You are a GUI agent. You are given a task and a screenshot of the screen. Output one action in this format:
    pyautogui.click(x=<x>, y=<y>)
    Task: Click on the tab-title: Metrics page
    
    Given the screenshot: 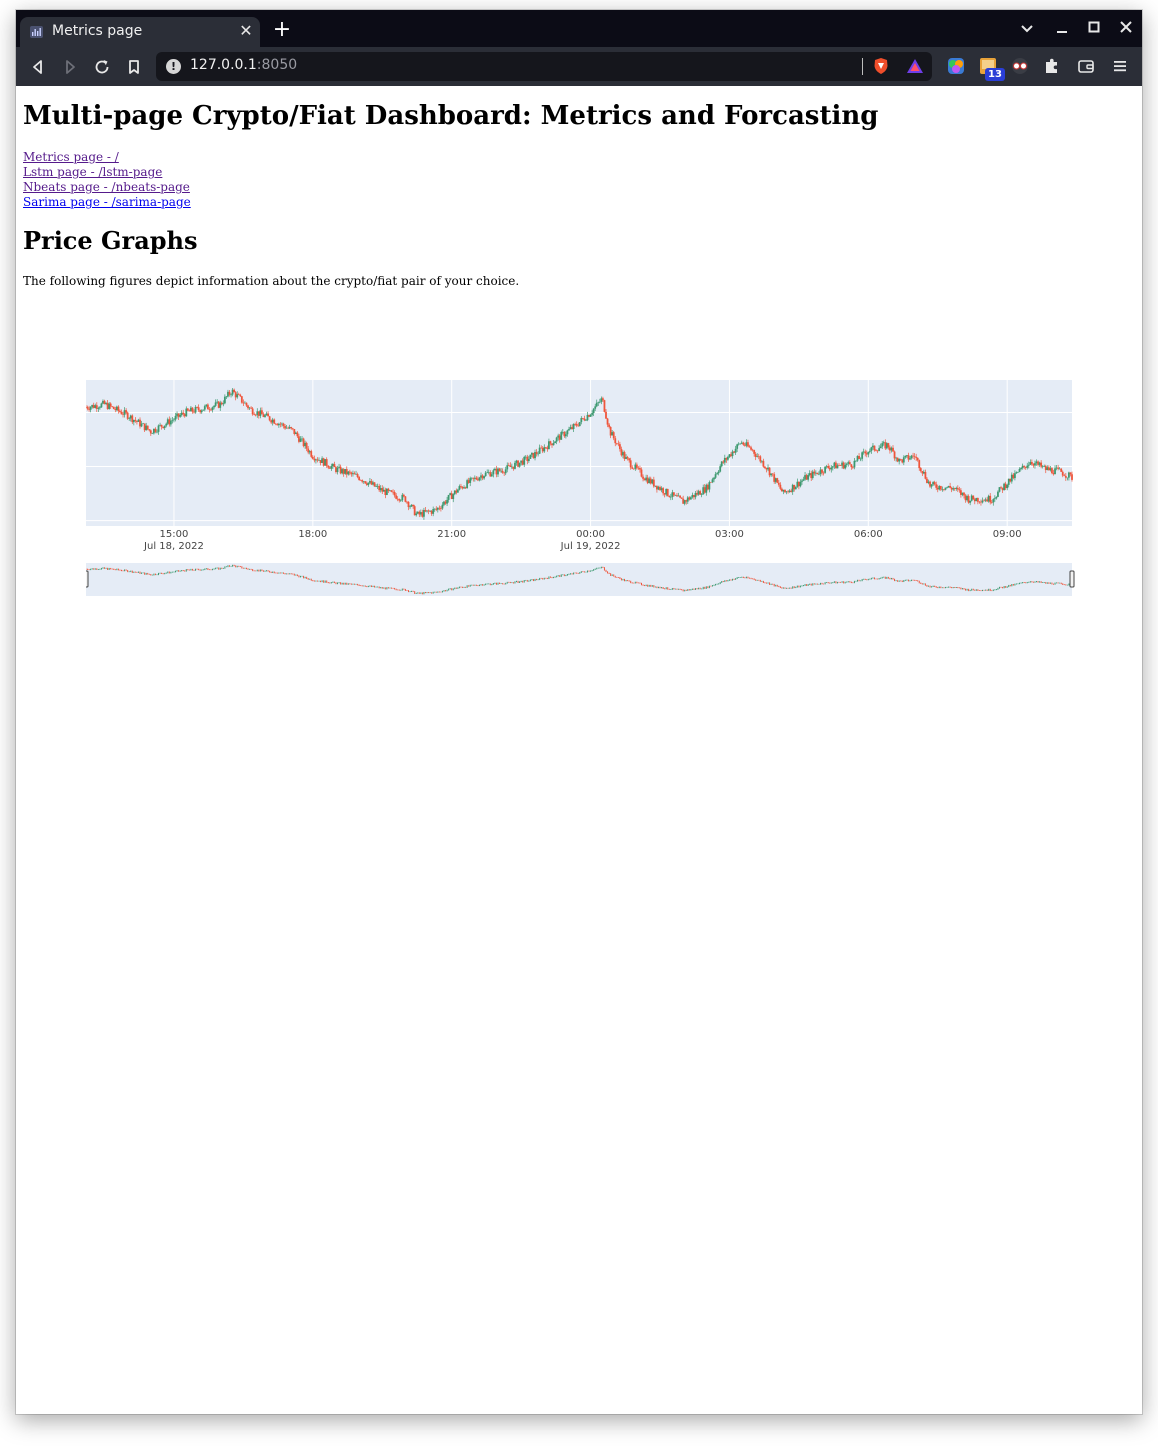 What is the action you would take?
    pyautogui.click(x=97, y=31)
    